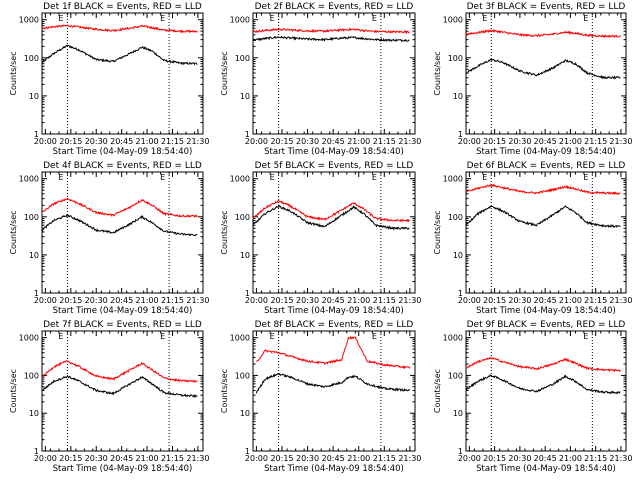 The width and height of the screenshot is (640, 480). I want to click on panel-title: Det 6f BLACK = Events, RED = LLD, so click(546, 166).